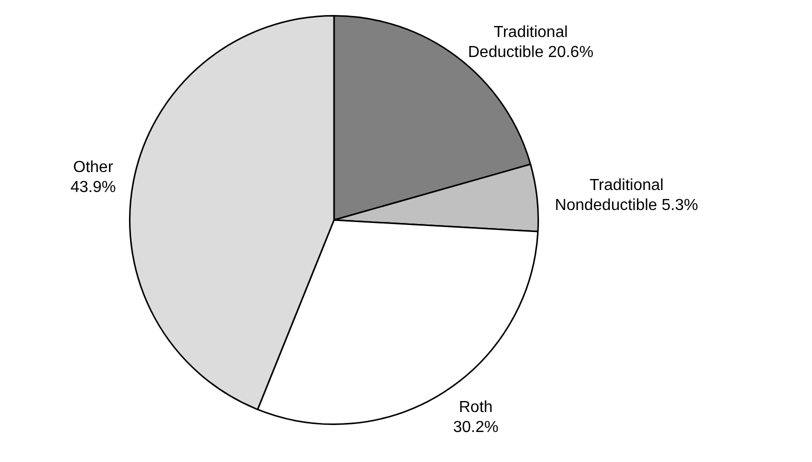  What do you see at coordinates (93, 187) in the screenshot?
I see `data-label: 43.9%` at bounding box center [93, 187].